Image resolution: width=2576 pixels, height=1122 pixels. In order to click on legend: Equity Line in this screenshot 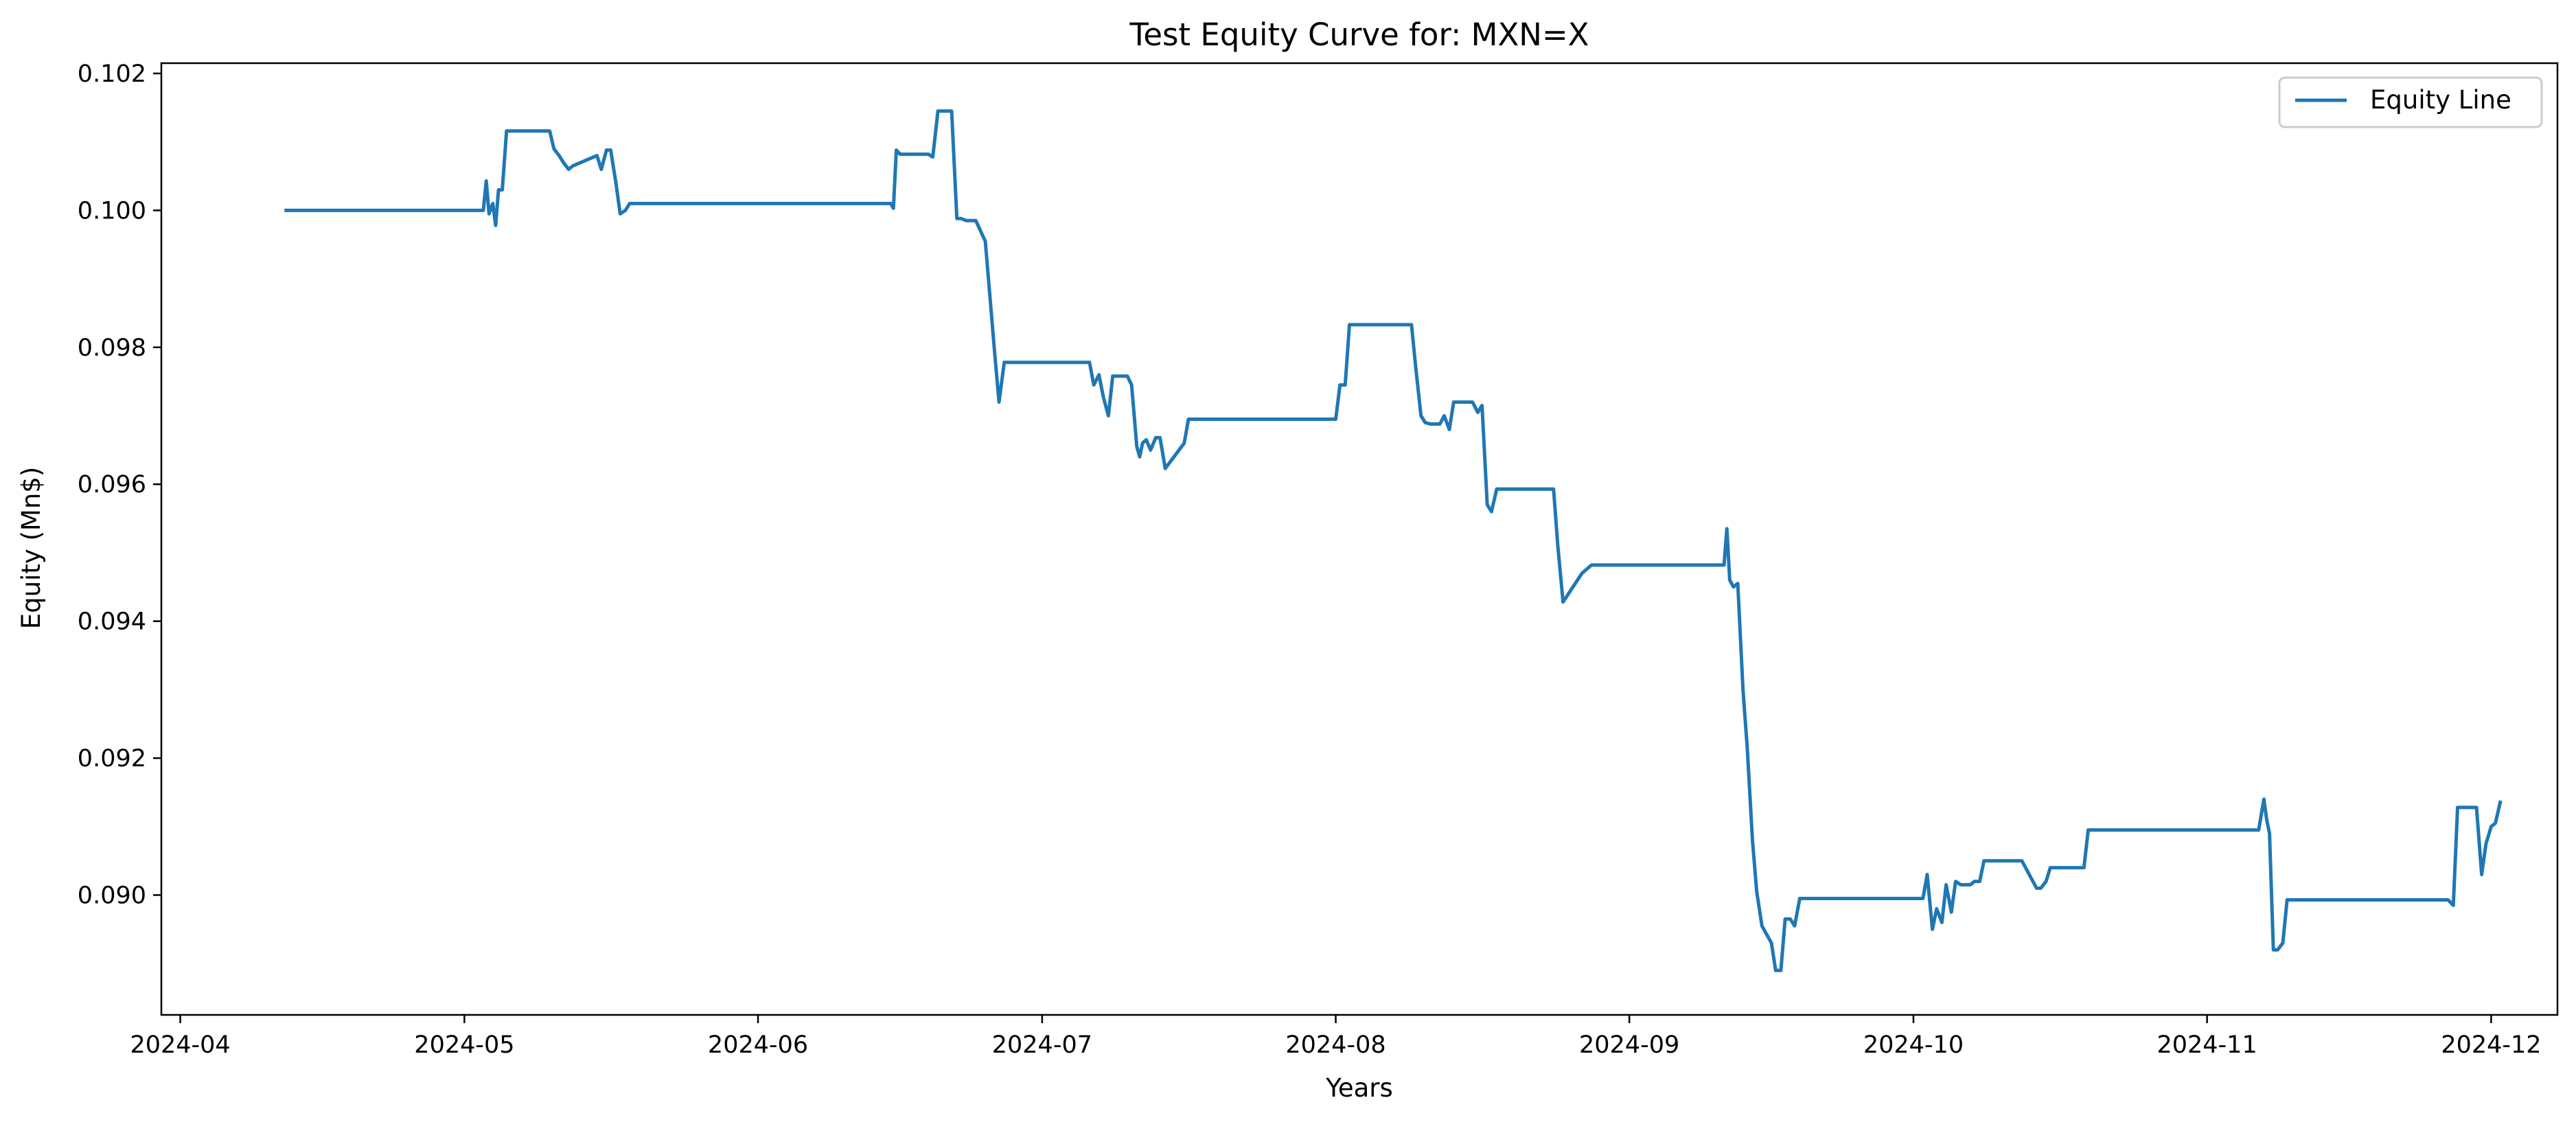, I will do `click(2410, 102)`.